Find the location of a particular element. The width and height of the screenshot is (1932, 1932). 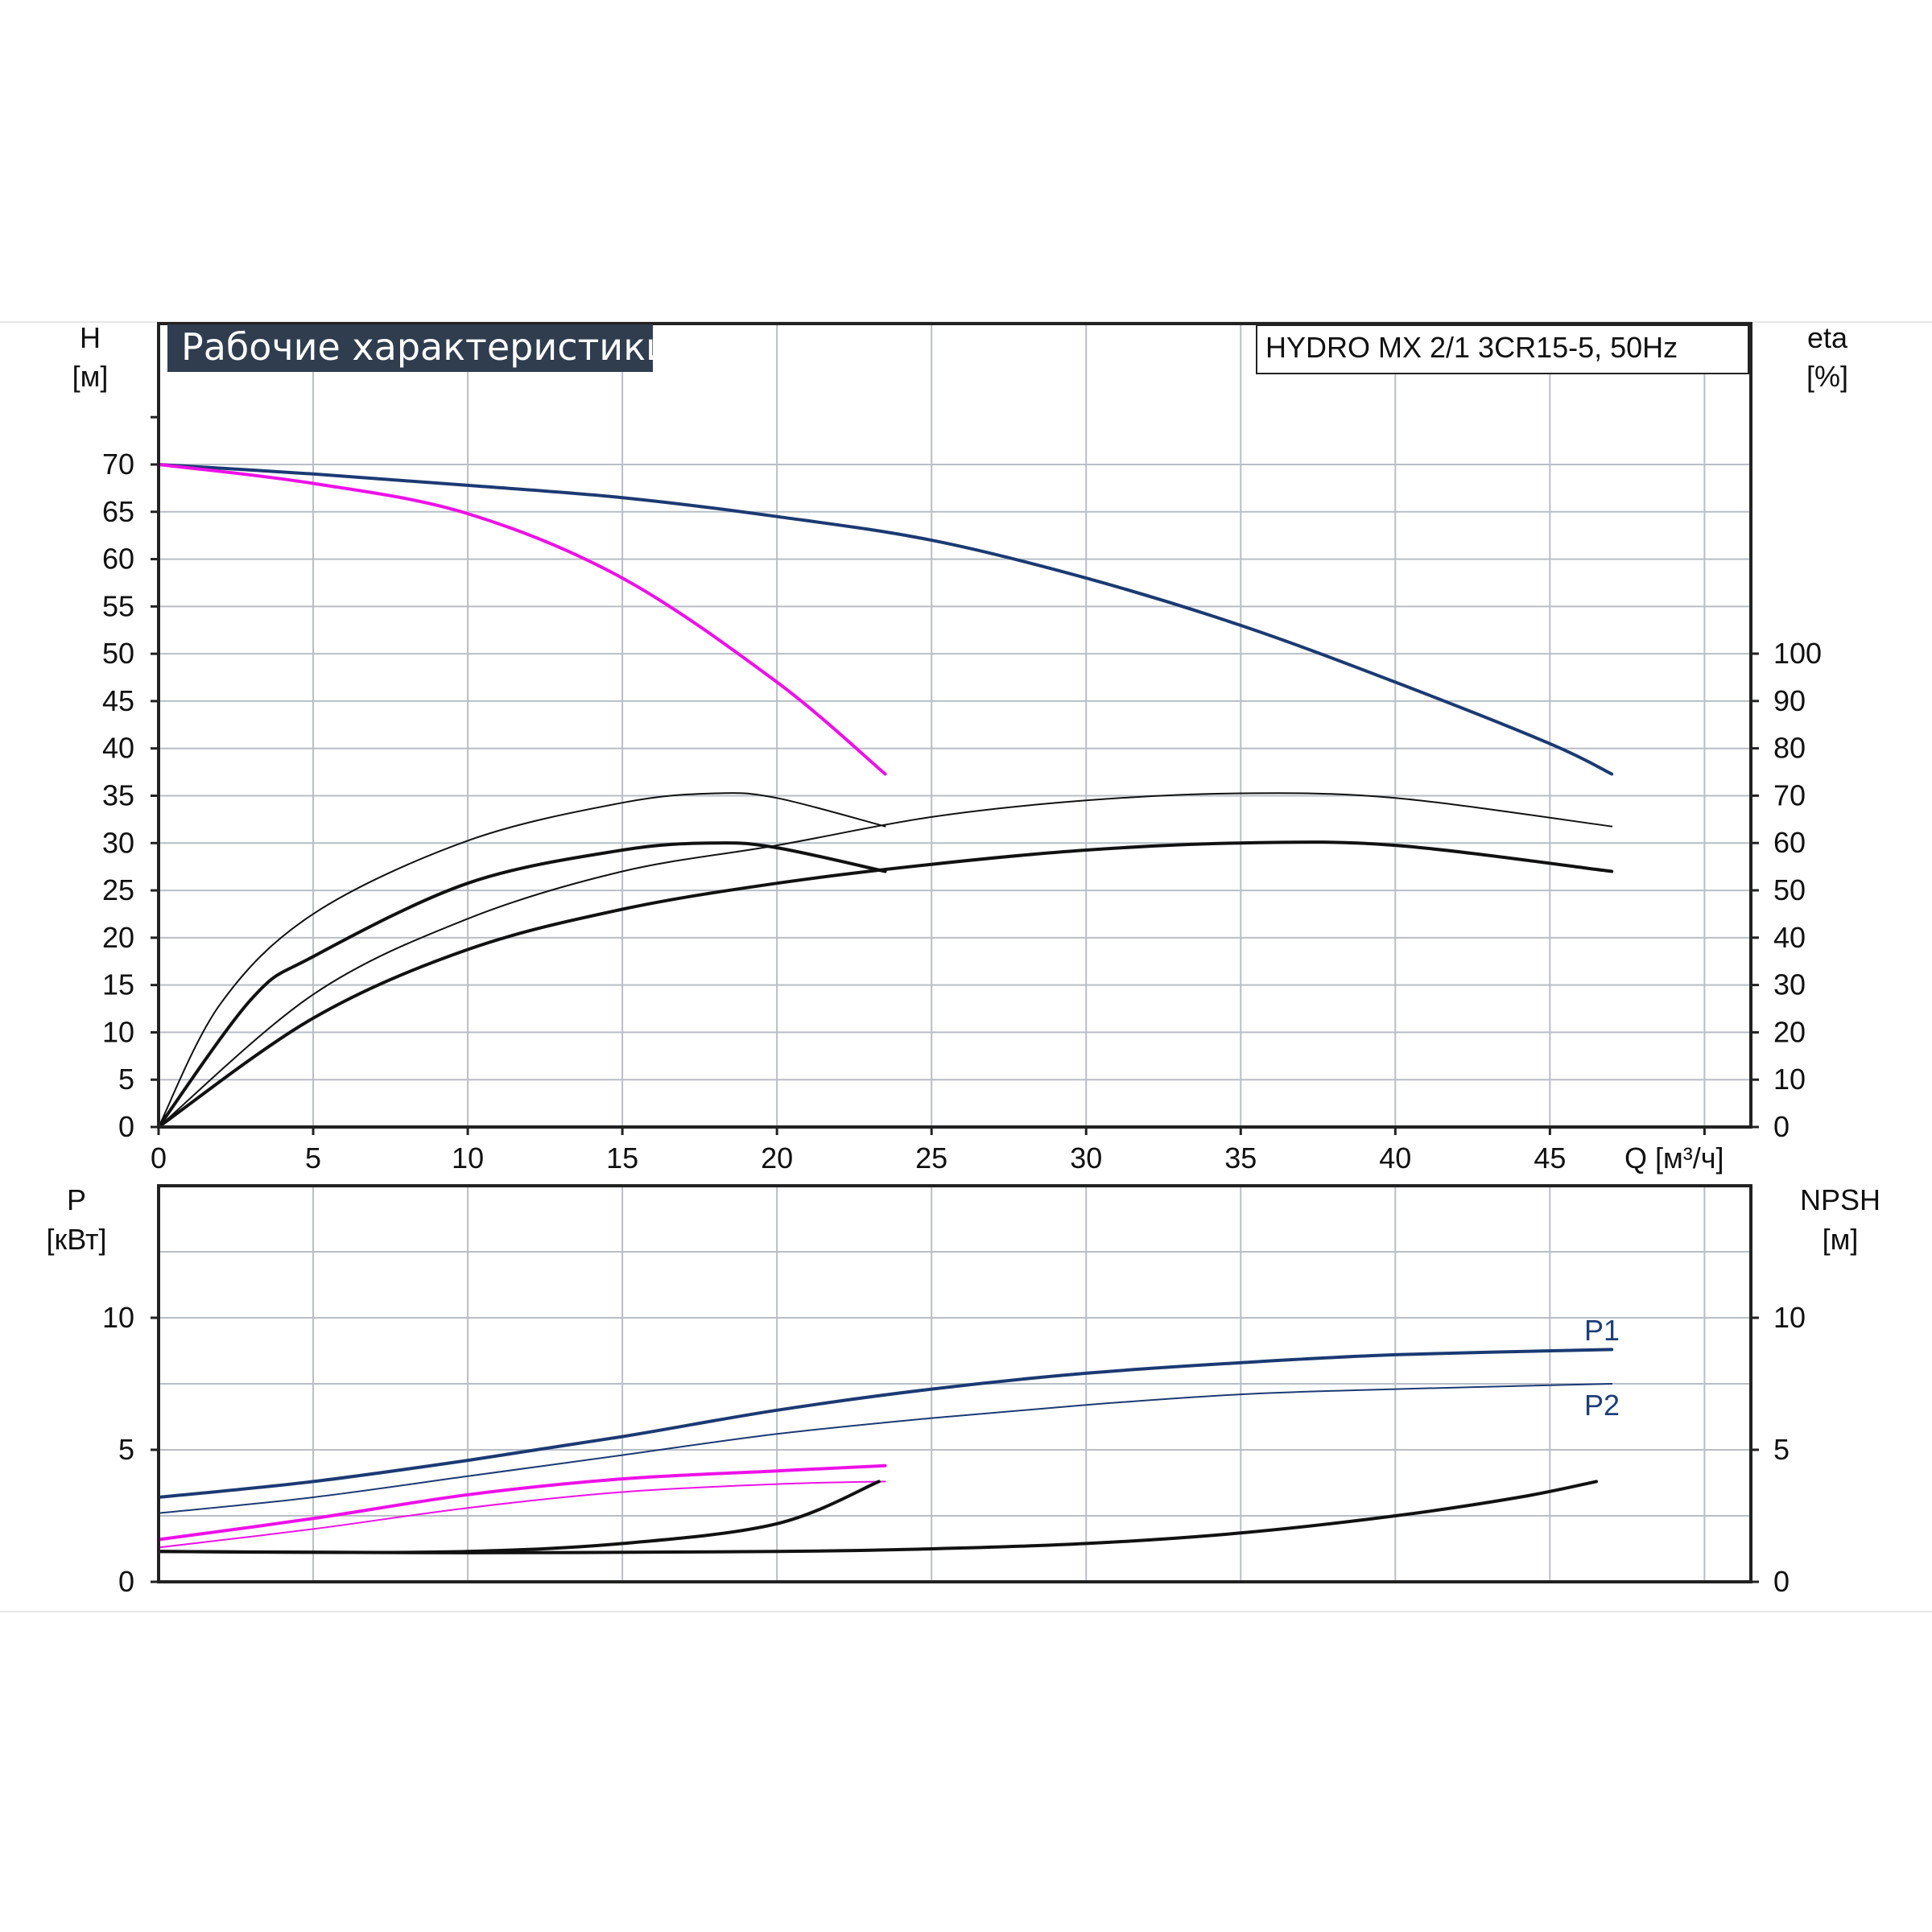

p1-curve is located at coordinates (885, 1423).